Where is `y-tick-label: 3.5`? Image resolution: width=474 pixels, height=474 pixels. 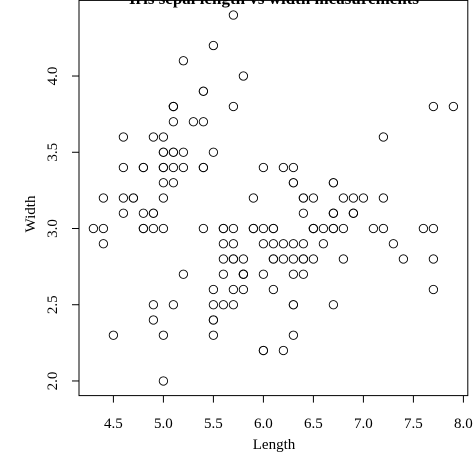
y-tick-label: 3.5 is located at coordinates (53, 152).